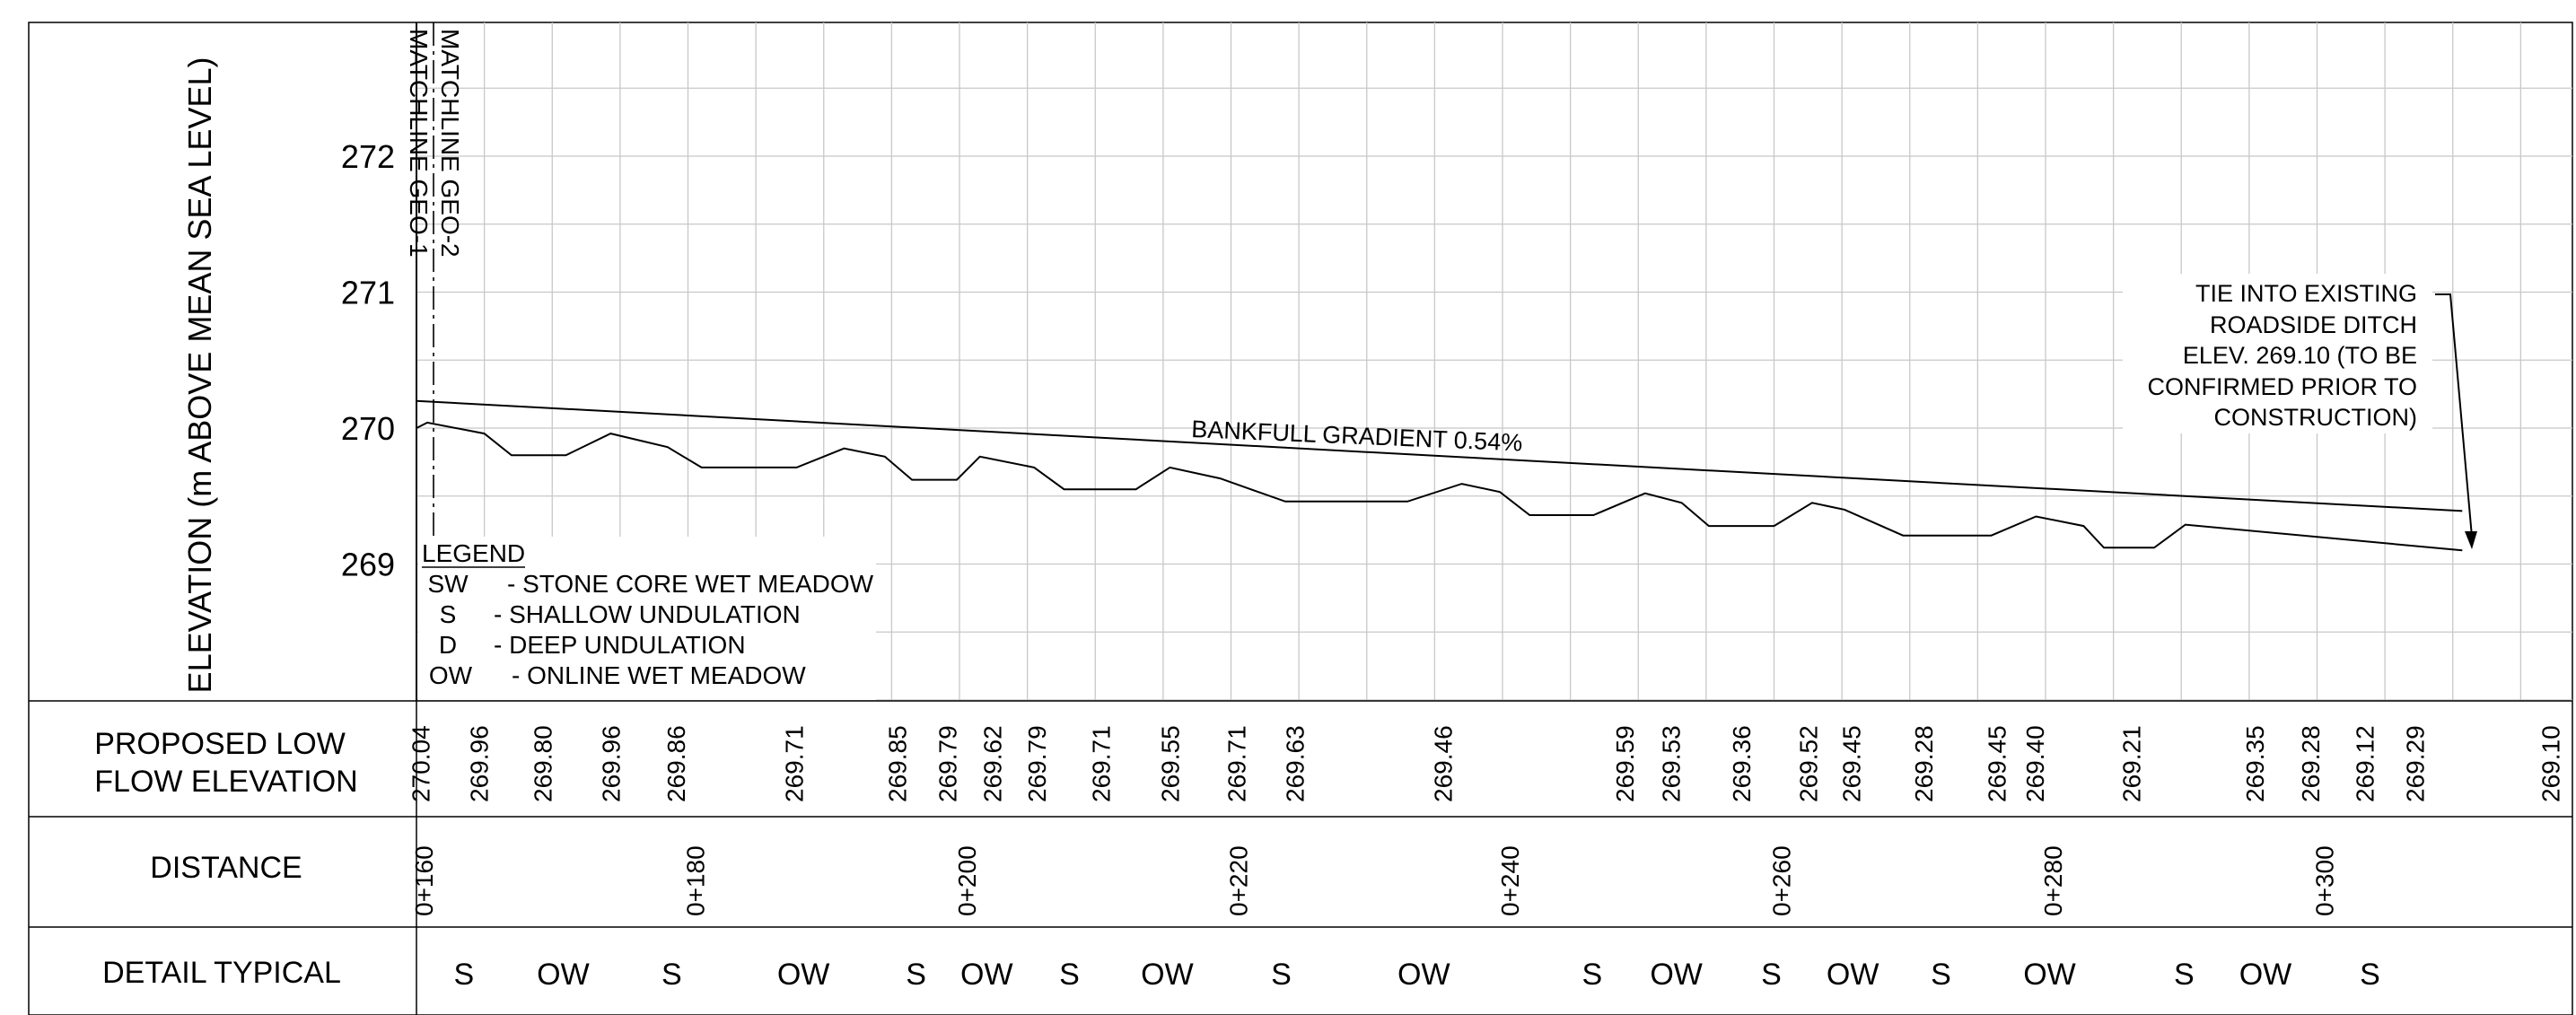 The height and width of the screenshot is (1015, 2576). What do you see at coordinates (2255, 763) in the screenshot?
I see `elevation-value-label: 269.35` at bounding box center [2255, 763].